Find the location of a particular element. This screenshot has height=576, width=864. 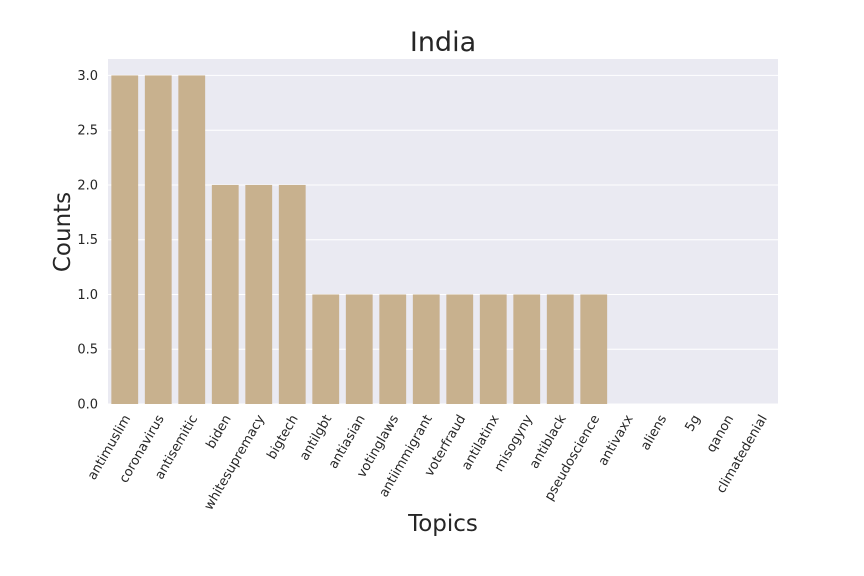

y-tick-label: 2.5 is located at coordinates (87, 131).